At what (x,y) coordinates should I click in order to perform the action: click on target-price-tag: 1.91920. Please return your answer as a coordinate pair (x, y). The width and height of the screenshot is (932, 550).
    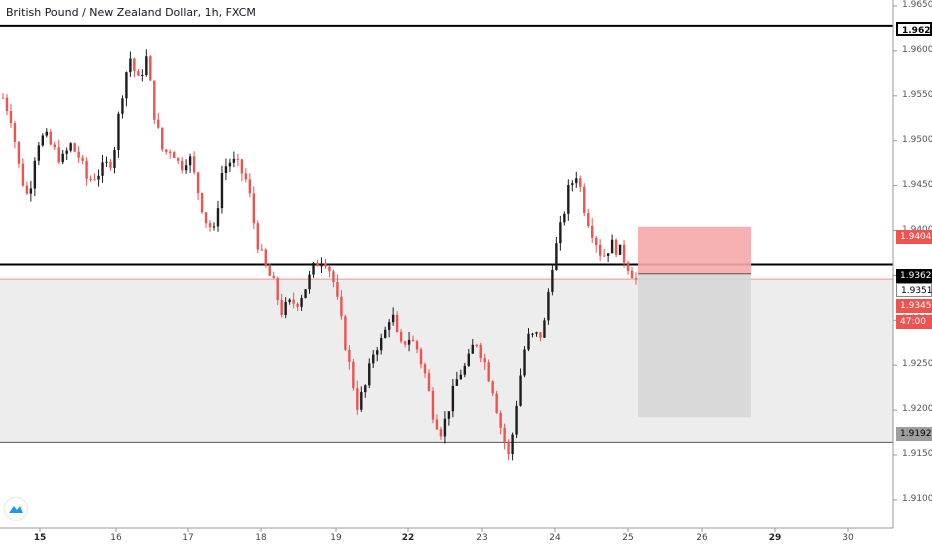
    Looking at the image, I should click on (914, 434).